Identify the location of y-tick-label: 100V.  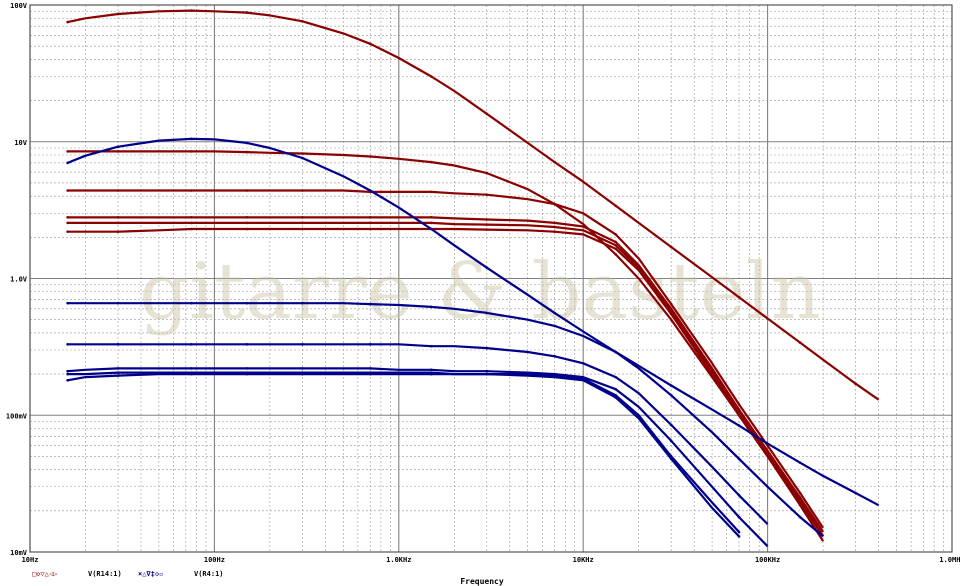
(19, 6).